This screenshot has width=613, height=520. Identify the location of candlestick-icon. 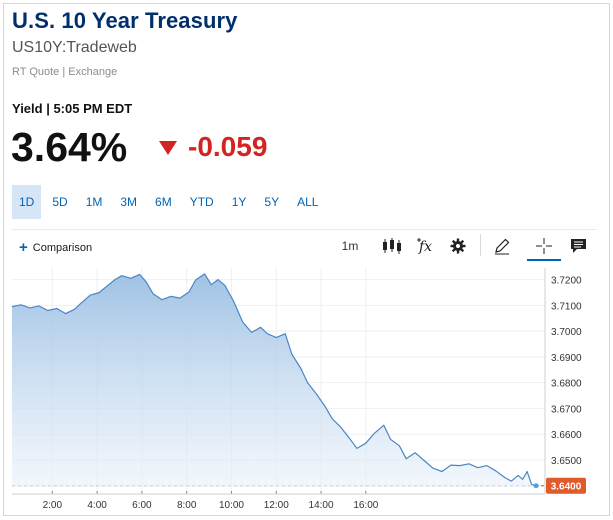
(392, 246).